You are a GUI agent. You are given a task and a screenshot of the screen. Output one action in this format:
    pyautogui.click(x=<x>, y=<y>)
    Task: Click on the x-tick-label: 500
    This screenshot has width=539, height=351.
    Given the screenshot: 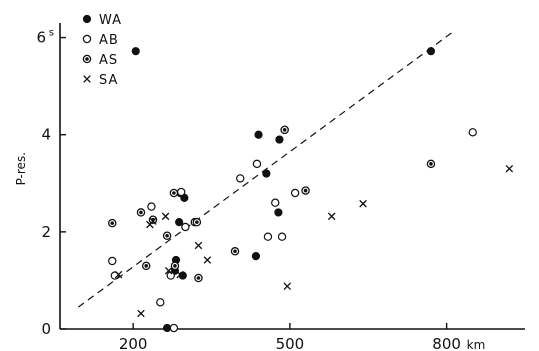 What is the action you would take?
    pyautogui.click(x=290, y=343)
    